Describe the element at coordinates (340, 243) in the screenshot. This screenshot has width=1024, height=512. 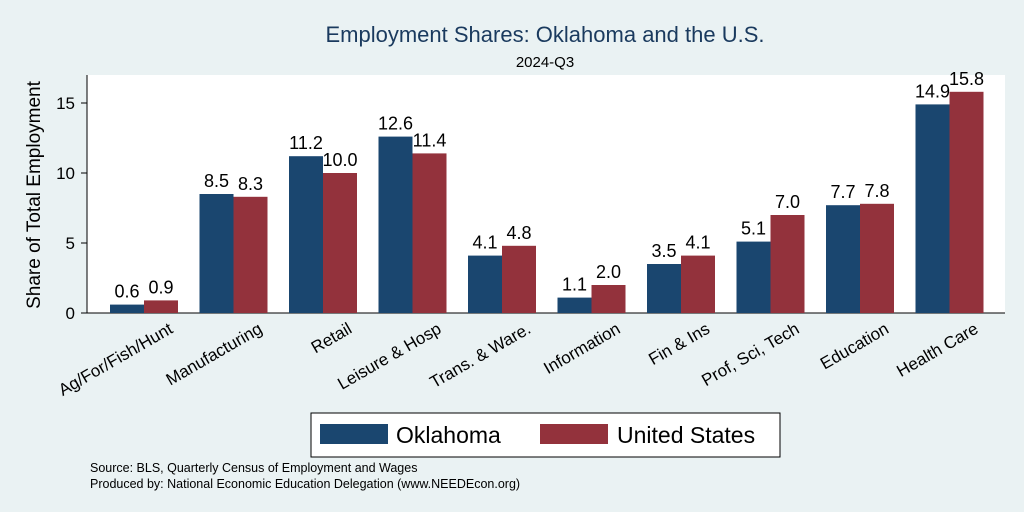
I see `bar-united-states-retail` at that location.